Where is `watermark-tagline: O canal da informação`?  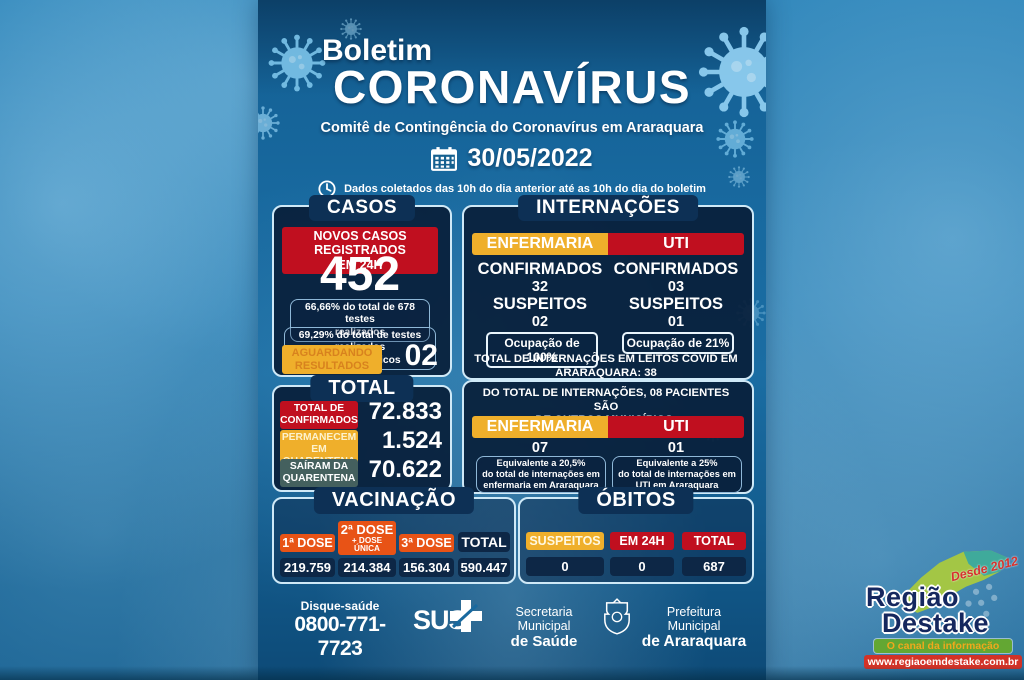 watermark-tagline: O canal da informação is located at coordinates (943, 646).